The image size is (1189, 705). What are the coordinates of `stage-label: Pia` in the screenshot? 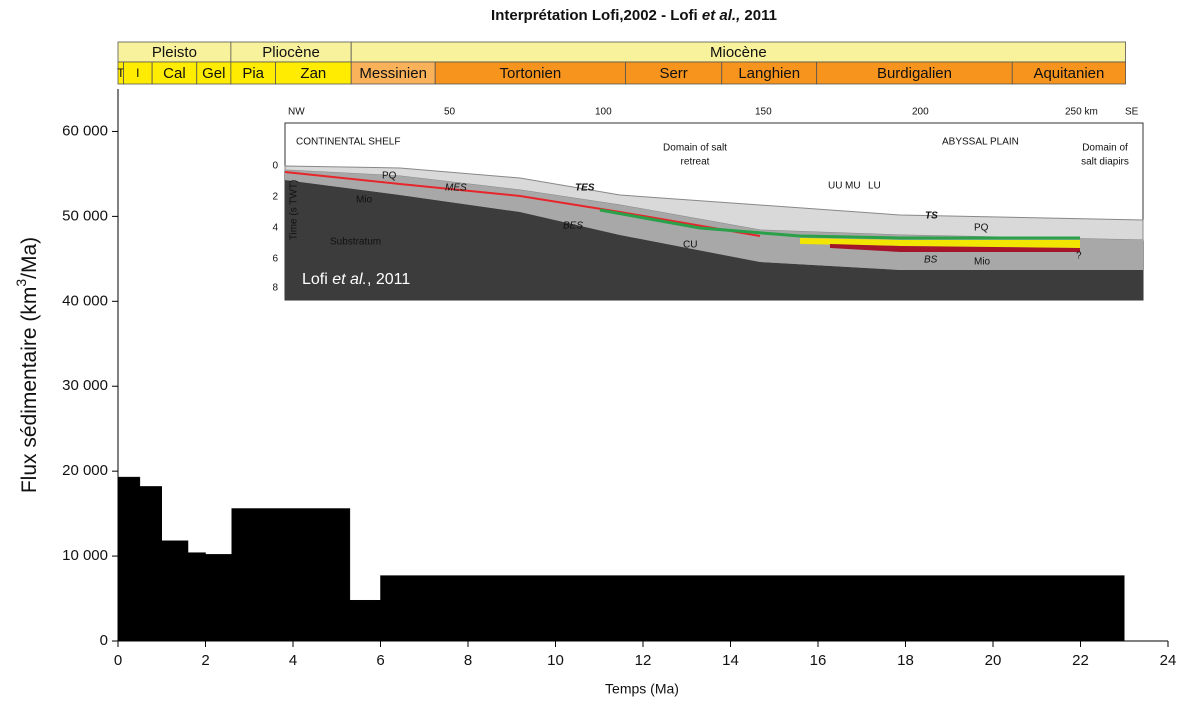 It's located at (253, 73).